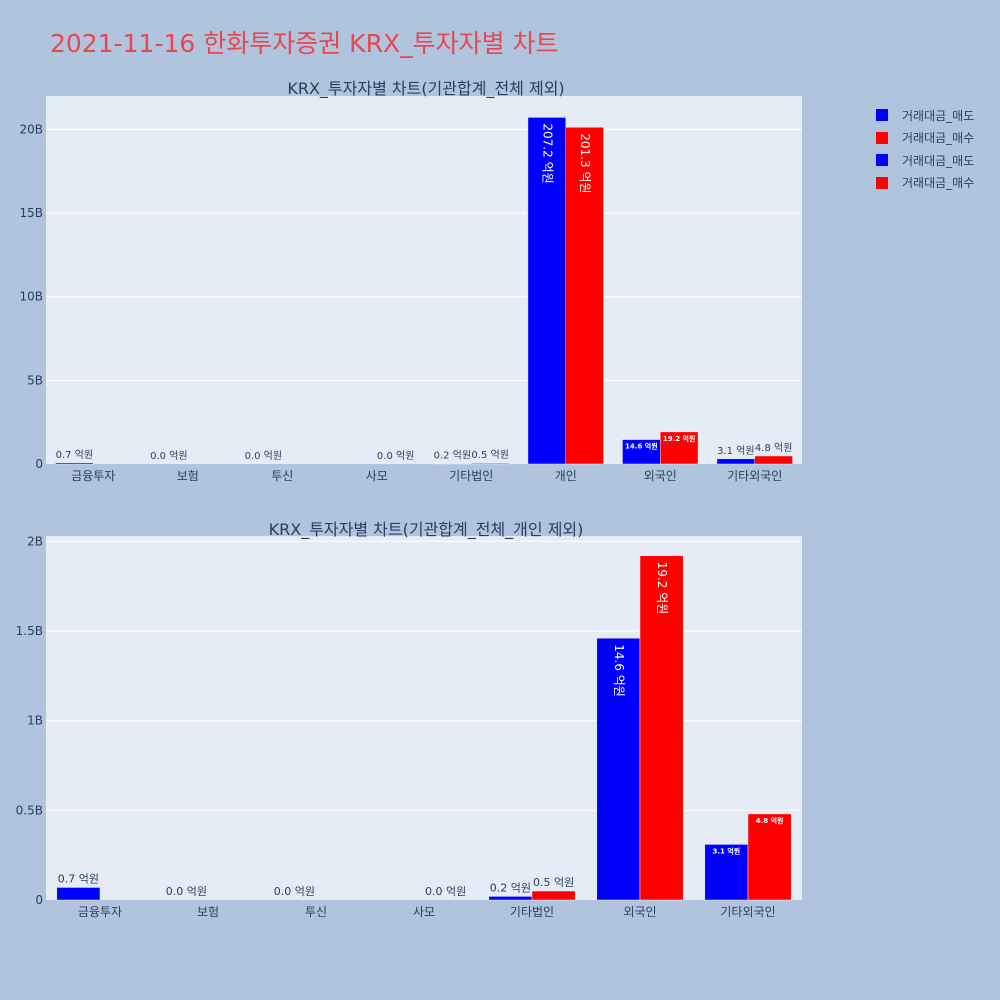 Image resolution: width=1000 pixels, height=1000 pixels. I want to click on page-title: 2021-11-16 한화투자증권 KRX_투자자별 차트, so click(304, 43).